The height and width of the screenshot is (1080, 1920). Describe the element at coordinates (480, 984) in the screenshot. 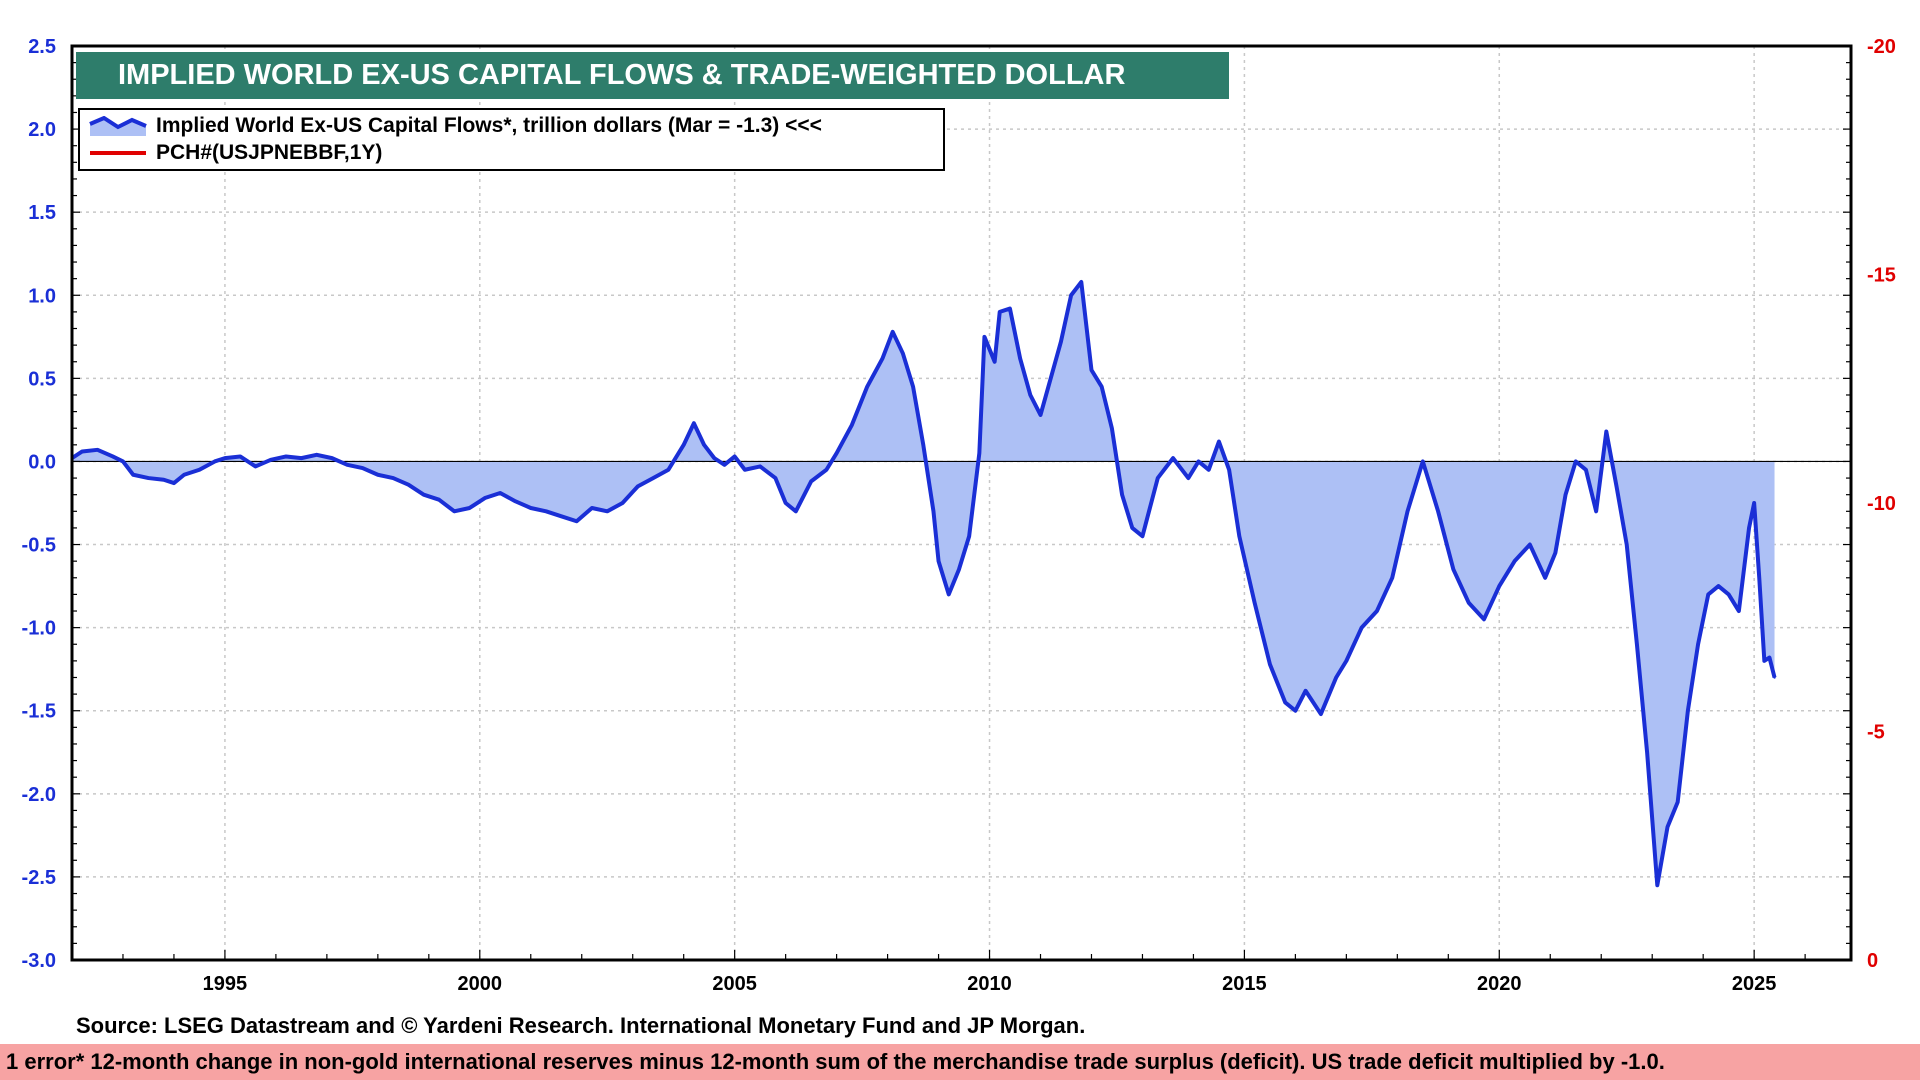

I see `x-tick-label: 2000` at that location.